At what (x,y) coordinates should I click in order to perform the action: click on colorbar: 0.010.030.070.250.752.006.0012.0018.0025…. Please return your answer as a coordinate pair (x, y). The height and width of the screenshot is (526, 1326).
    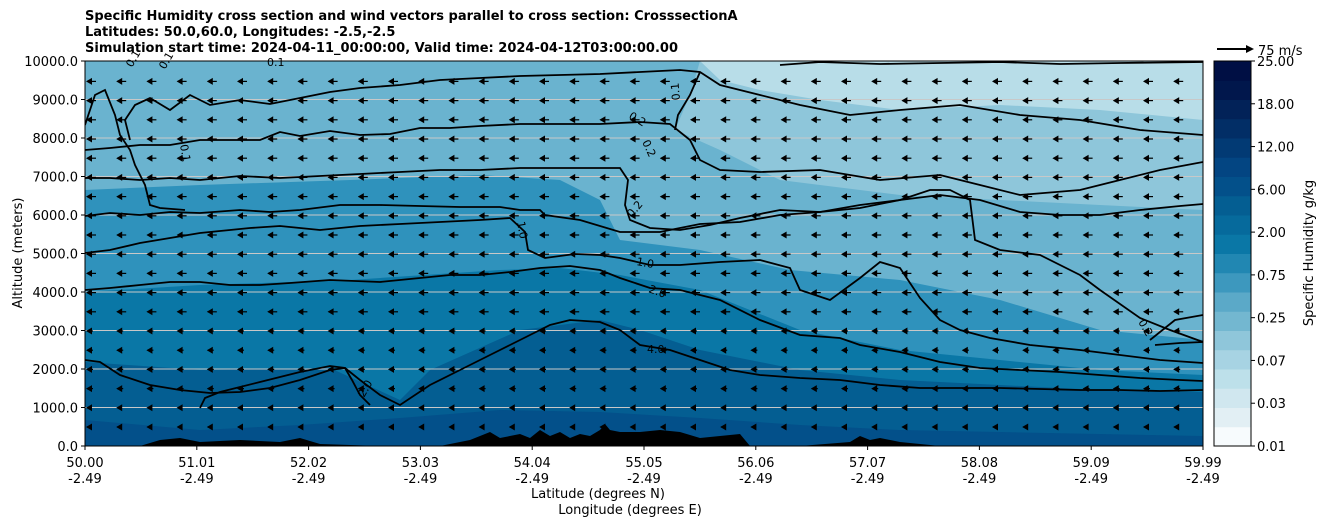
    Looking at the image, I should click on (1253, 255).